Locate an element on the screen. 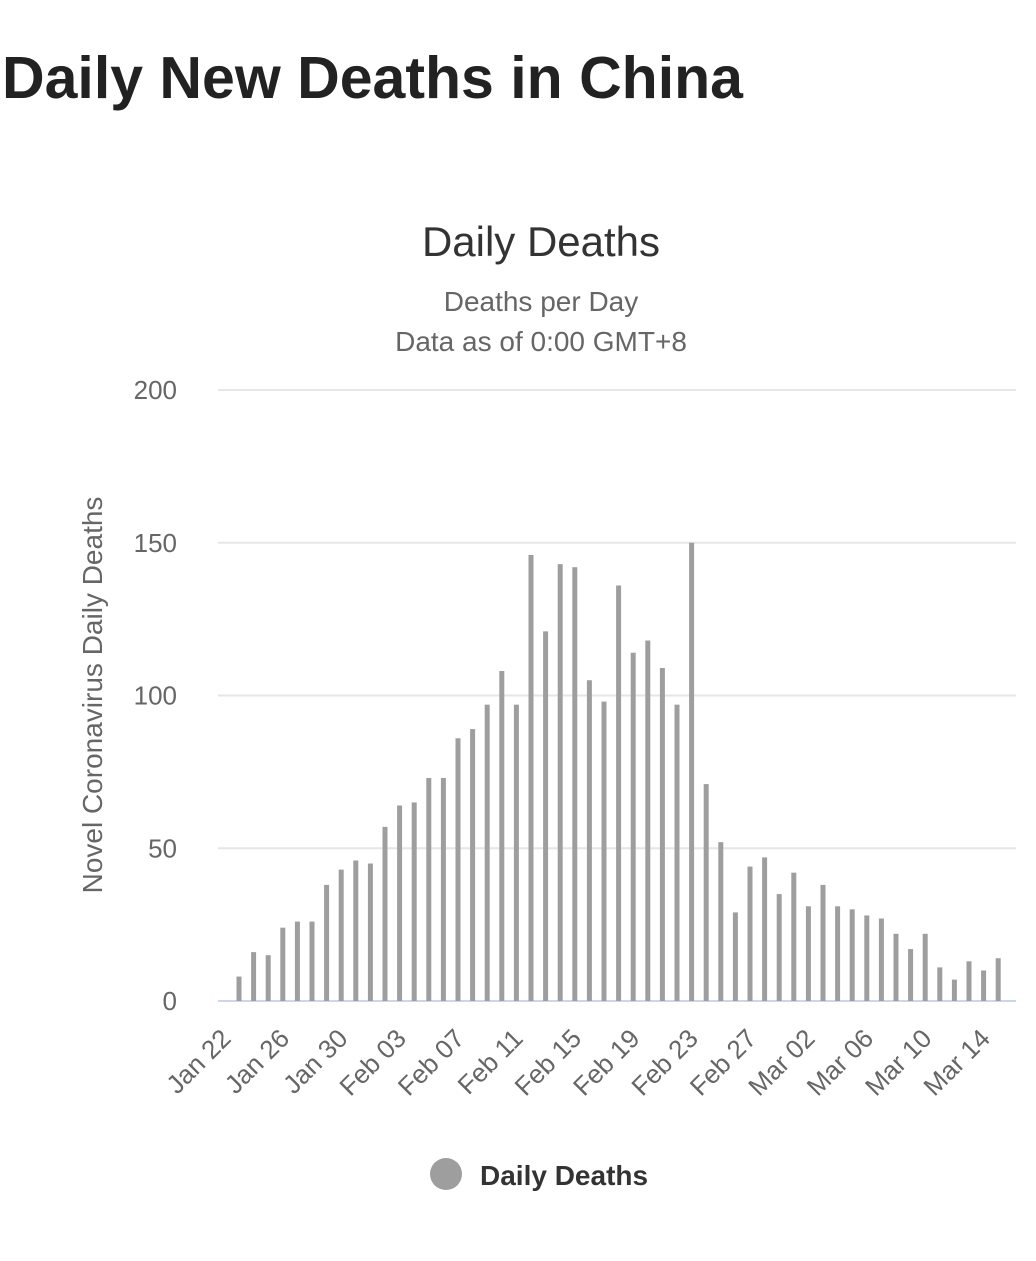 This screenshot has width=1036, height=1261. x-tick-label-jan-22: Jan 22 is located at coordinates (198, 1061).